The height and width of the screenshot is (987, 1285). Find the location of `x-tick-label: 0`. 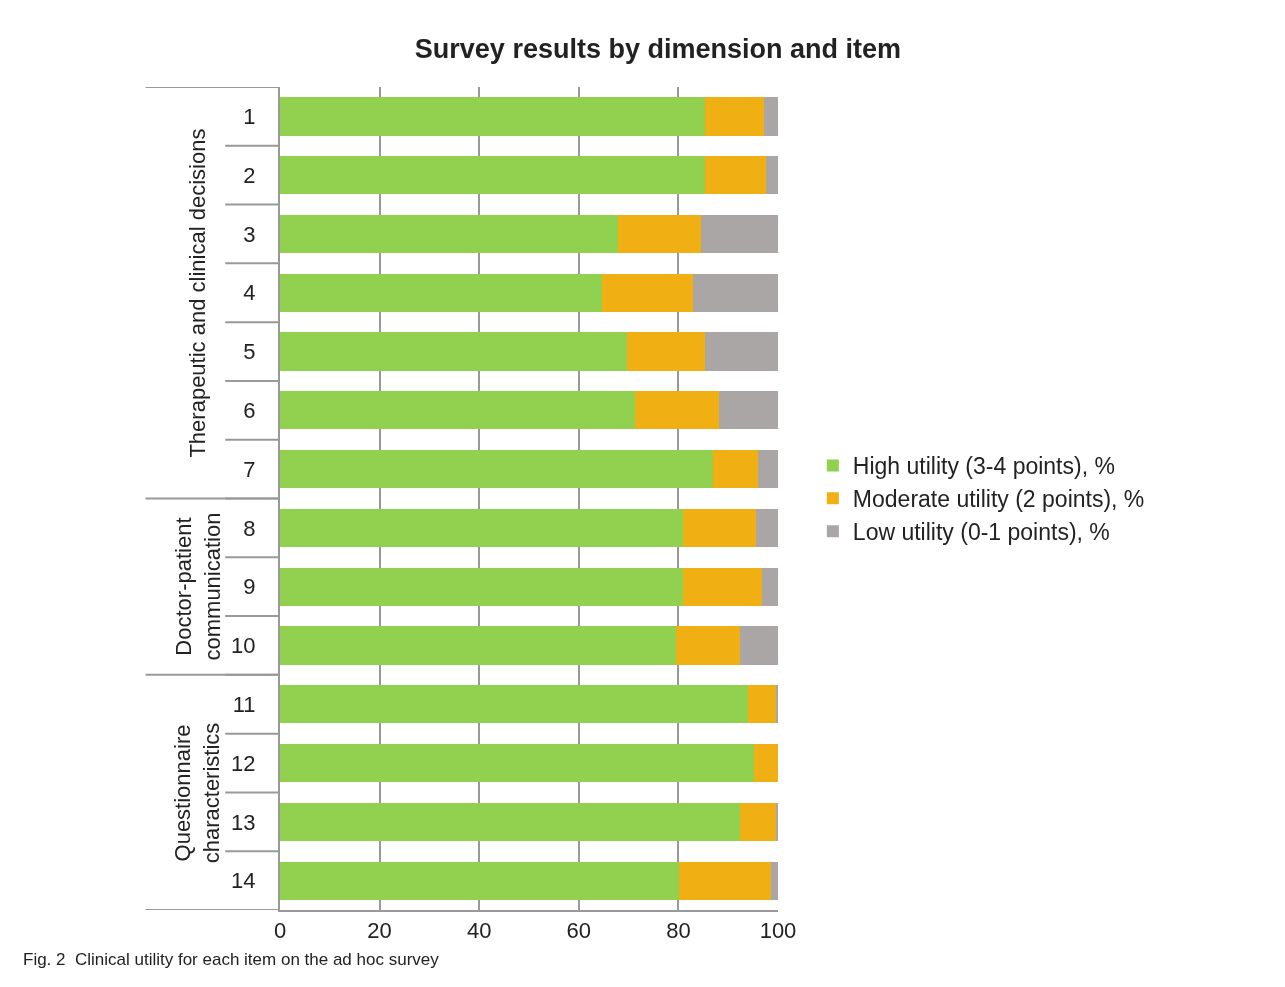

x-tick-label: 0 is located at coordinates (280, 931).